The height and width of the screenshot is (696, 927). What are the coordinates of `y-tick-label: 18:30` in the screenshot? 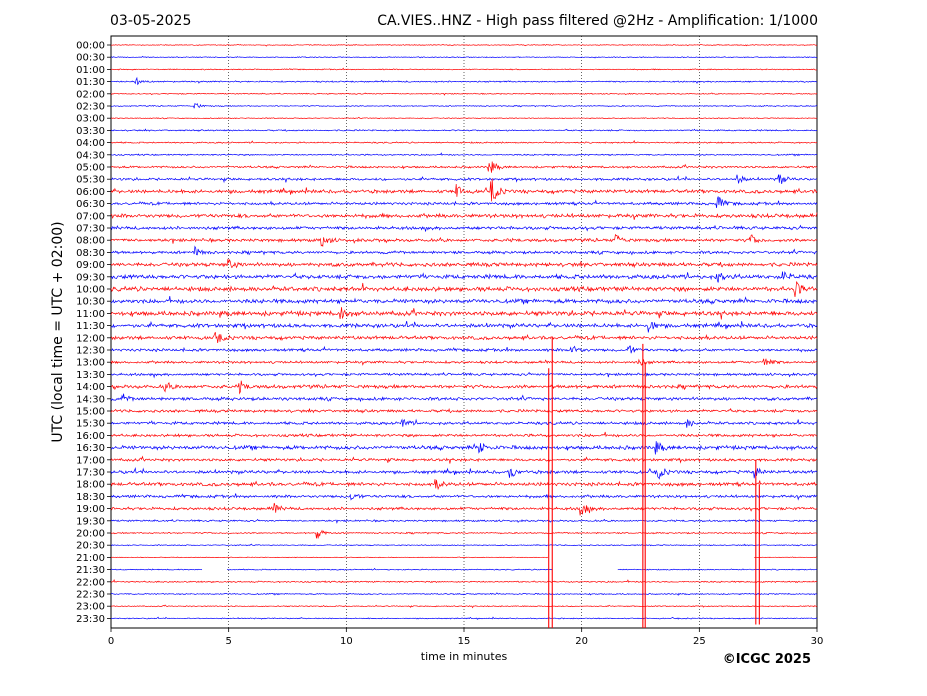 It's located at (90, 497).